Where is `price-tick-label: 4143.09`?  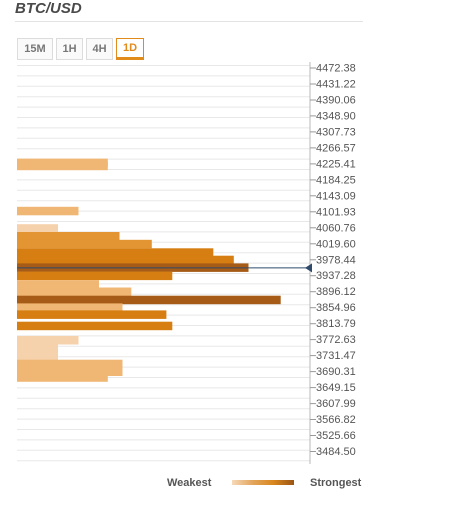
price-tick-label: 4143.09 is located at coordinates (336, 196).